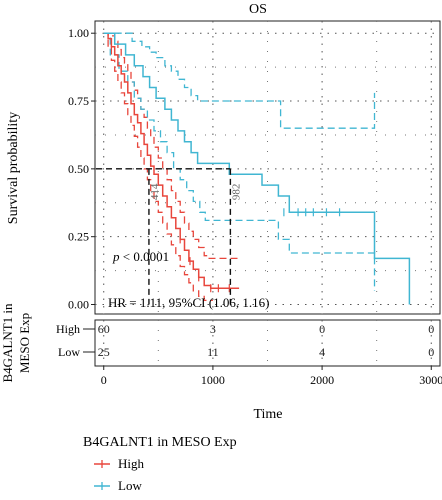 This screenshot has height=500, width=442. What do you see at coordinates (260, 250) in the screenshot?
I see `censor-marks` at bounding box center [260, 250].